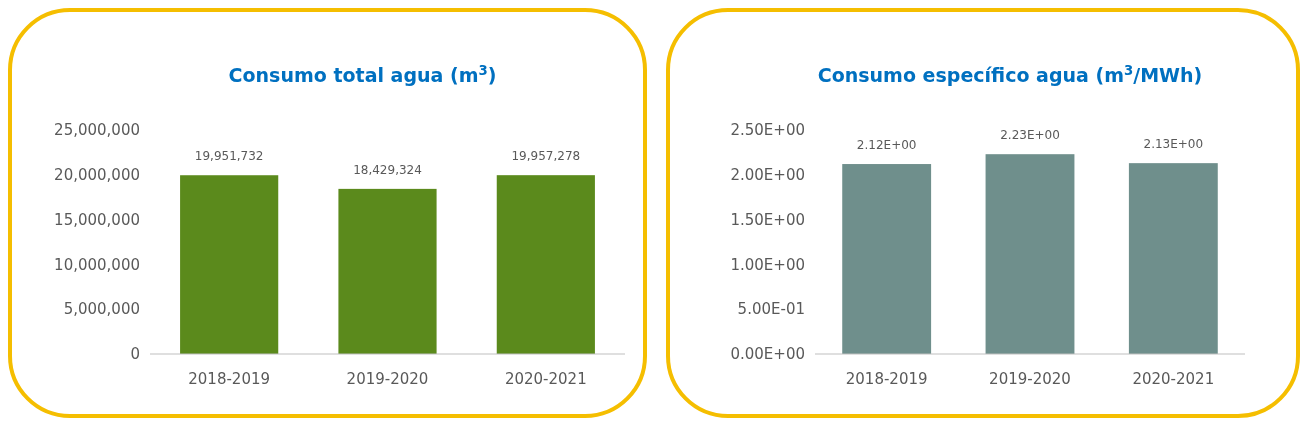 Image resolution: width=1304 pixels, height=423 pixels. What do you see at coordinates (767, 175) in the screenshot?
I see `y-tick-label: 2.00E+00` at bounding box center [767, 175].